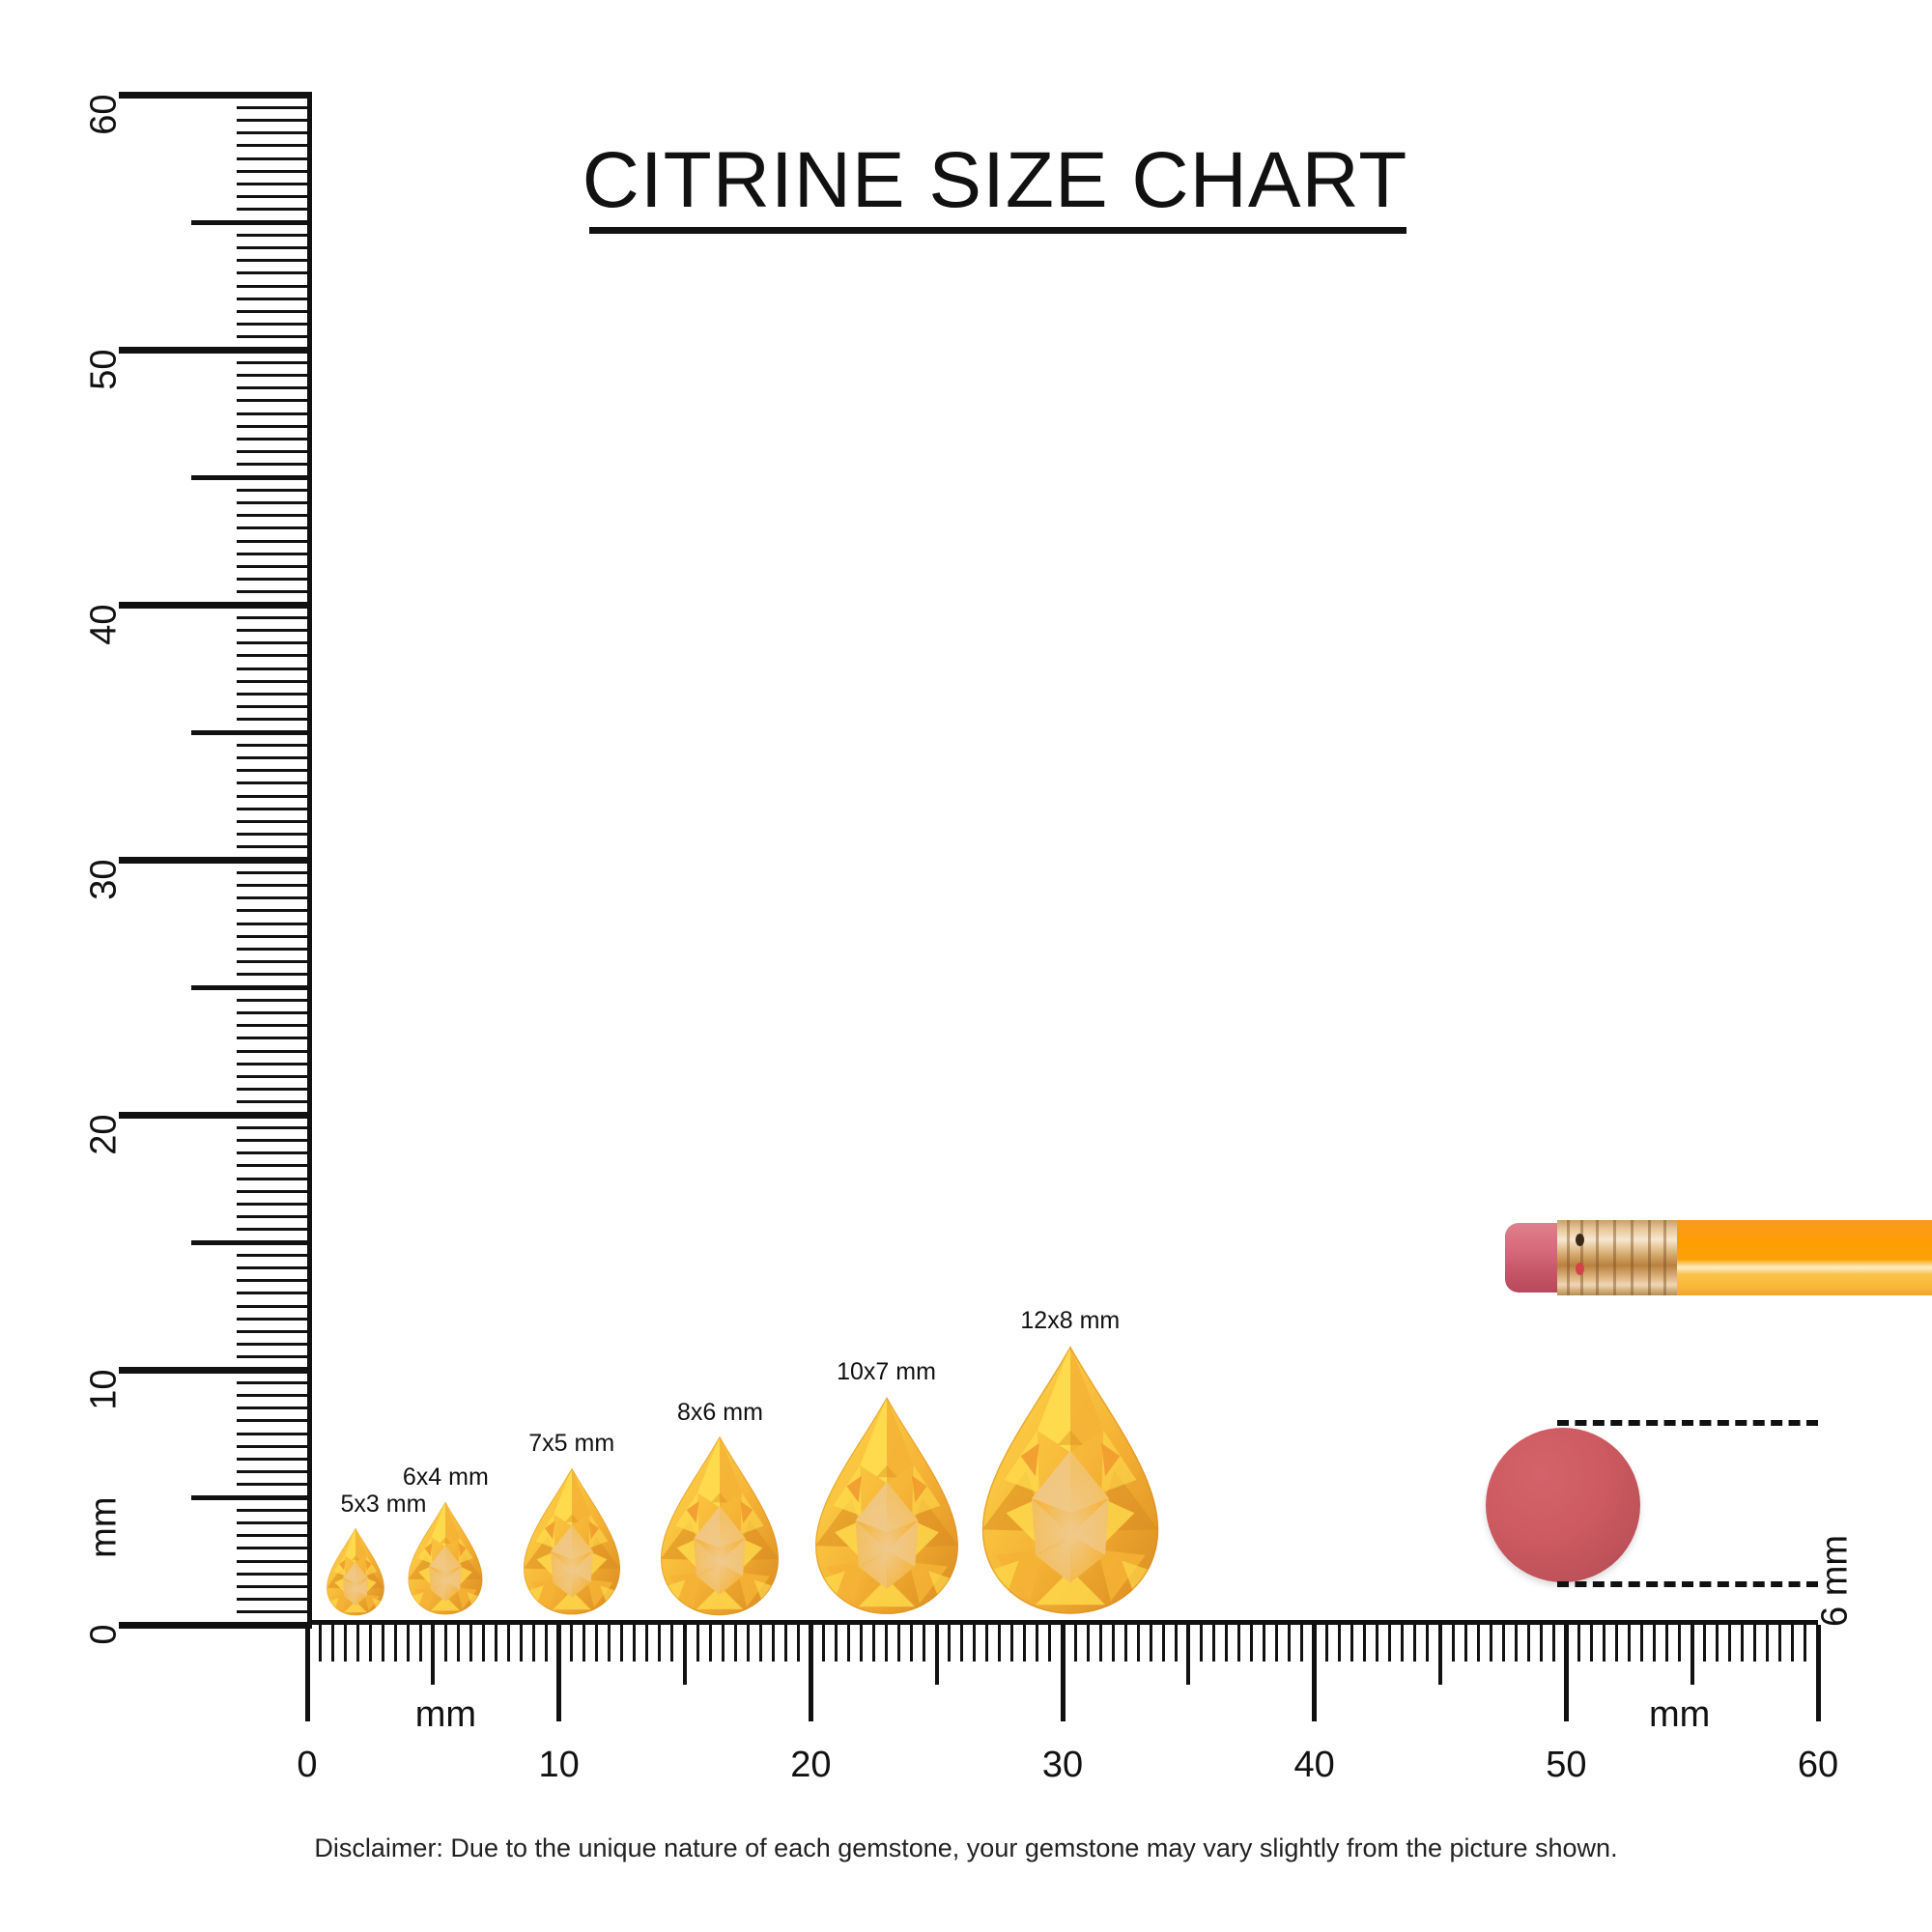 This screenshot has width=1932, height=1932. I want to click on horizontal-ruler-label: 60, so click(1818, 1765).